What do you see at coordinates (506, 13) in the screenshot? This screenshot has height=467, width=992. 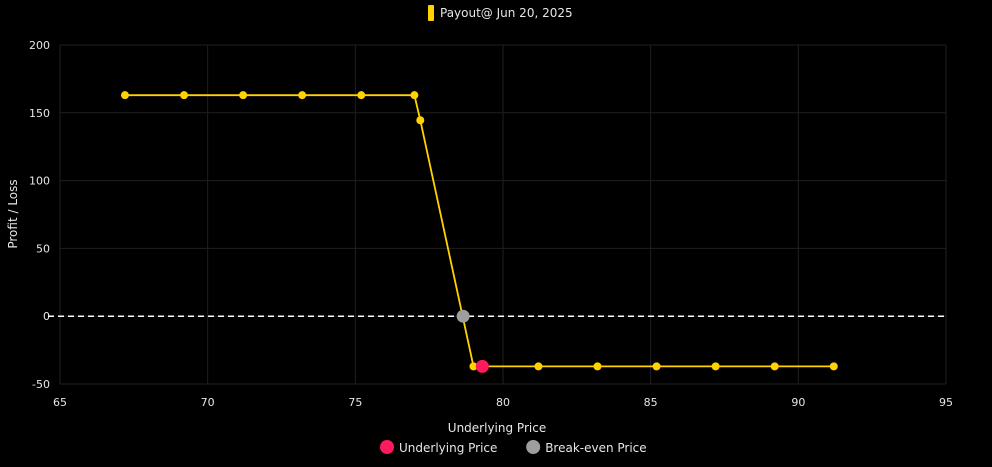 I see `legend-top-label: Payout@ Jun 20, 2025` at bounding box center [506, 13].